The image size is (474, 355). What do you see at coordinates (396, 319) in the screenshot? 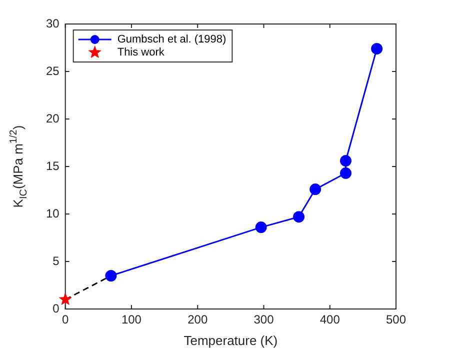
I see `x-tick-label: 500` at bounding box center [396, 319].